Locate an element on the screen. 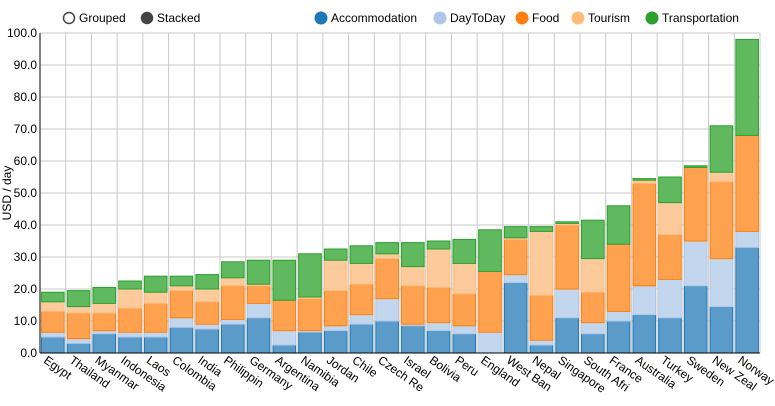 This screenshot has height=406, width=775. bar-food-indonesia is located at coordinates (130, 320).